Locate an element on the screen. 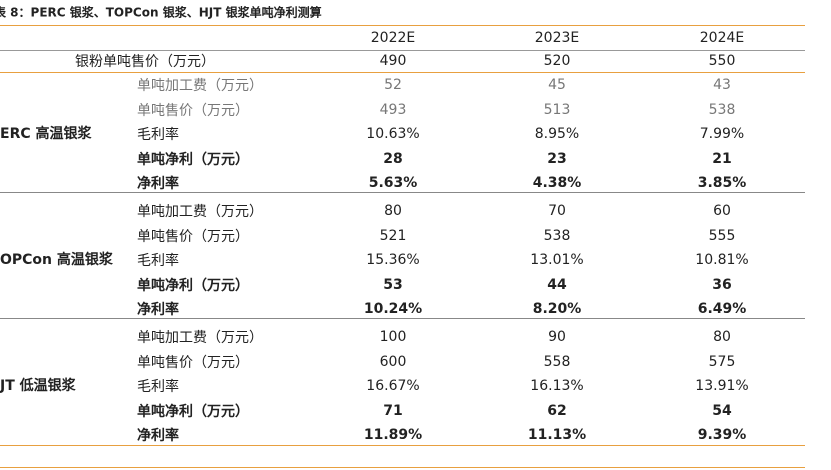 This screenshot has width=831, height=470. cell: 53 is located at coordinates (393, 284).